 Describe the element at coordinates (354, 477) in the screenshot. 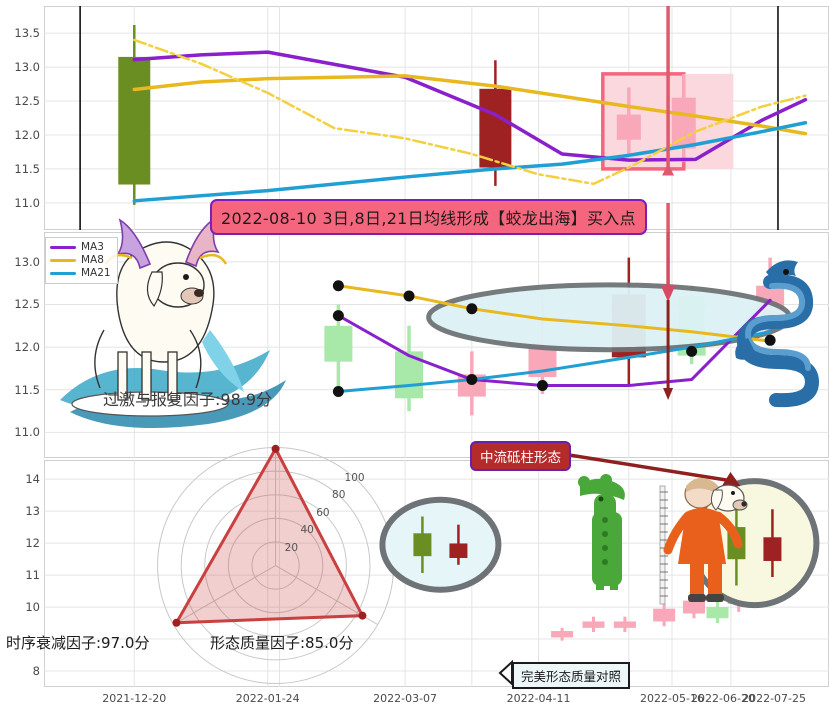

I see `radar-tick-100: 100` at that location.